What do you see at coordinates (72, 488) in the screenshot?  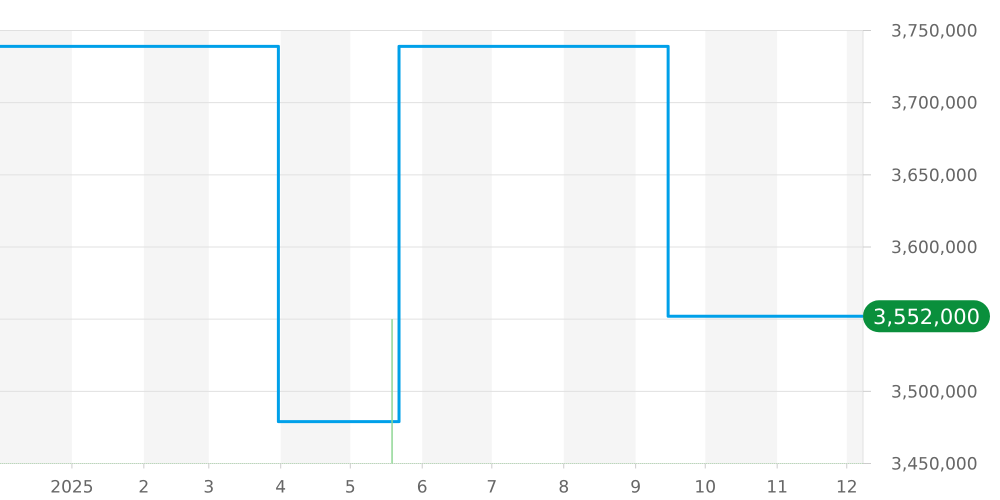 I see `x-tick-label: 2025` at bounding box center [72, 488].